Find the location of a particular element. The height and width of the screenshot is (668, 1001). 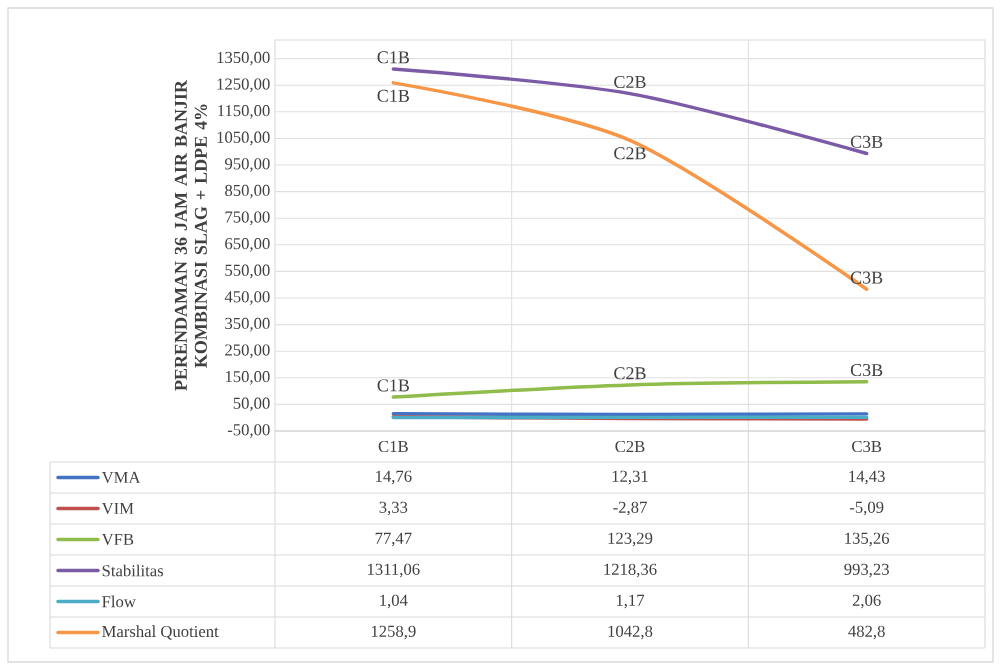

y-tick-label: 850,00 is located at coordinates (247, 191).